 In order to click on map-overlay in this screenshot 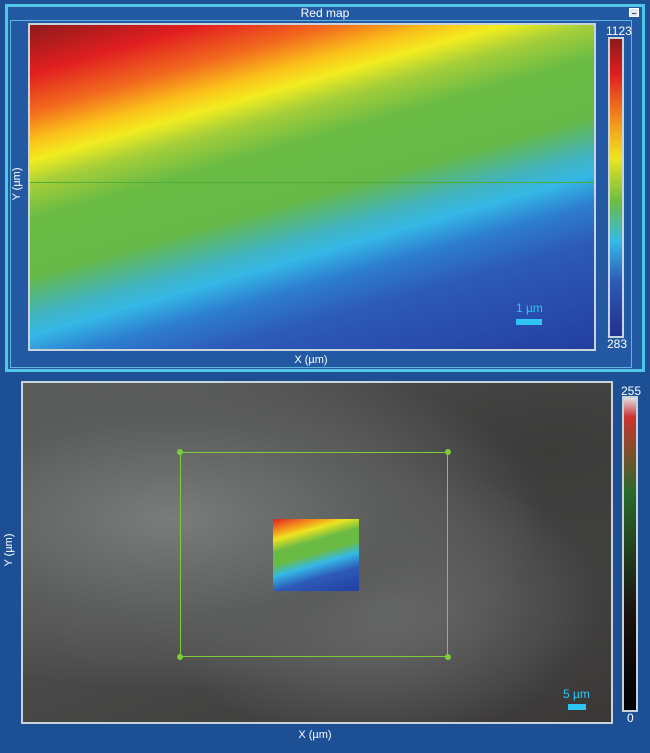, I will do `click(316, 555)`.